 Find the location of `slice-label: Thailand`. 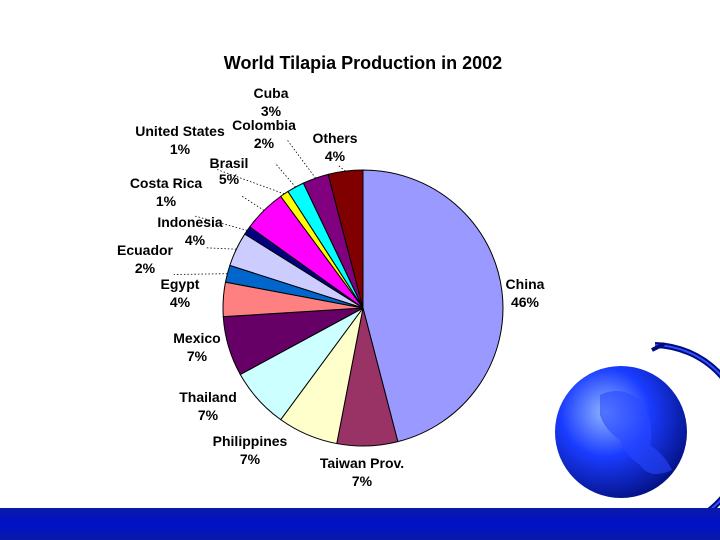

slice-label: Thailand is located at coordinates (208, 397).